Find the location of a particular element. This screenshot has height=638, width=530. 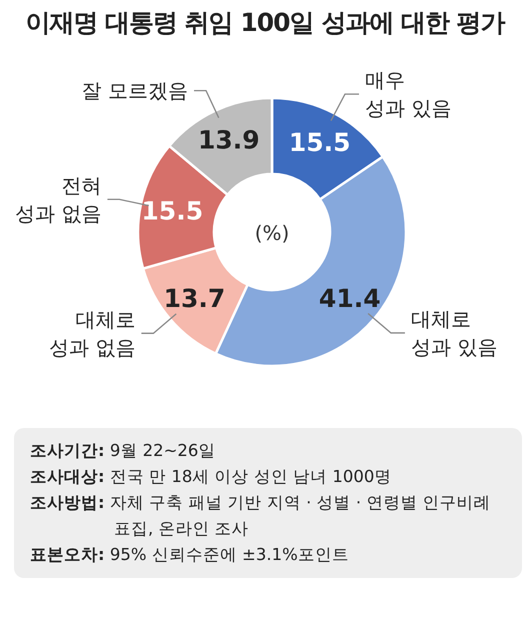

slice-label: 매우 성과 있음 is located at coordinates (408, 94).